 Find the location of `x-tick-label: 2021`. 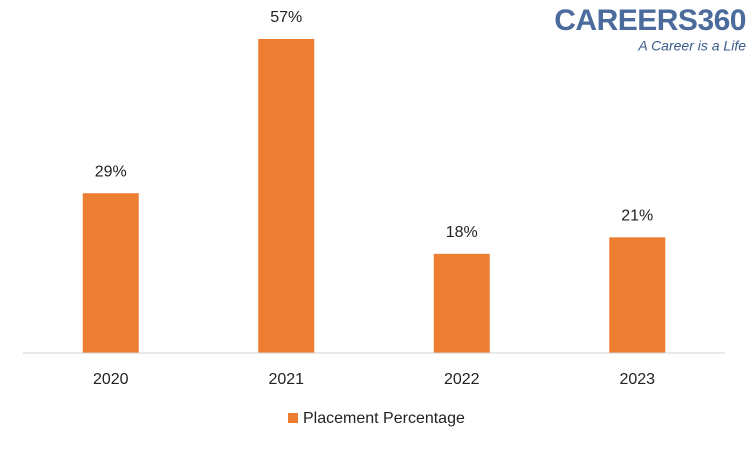

x-tick-label: 2021 is located at coordinates (286, 379).